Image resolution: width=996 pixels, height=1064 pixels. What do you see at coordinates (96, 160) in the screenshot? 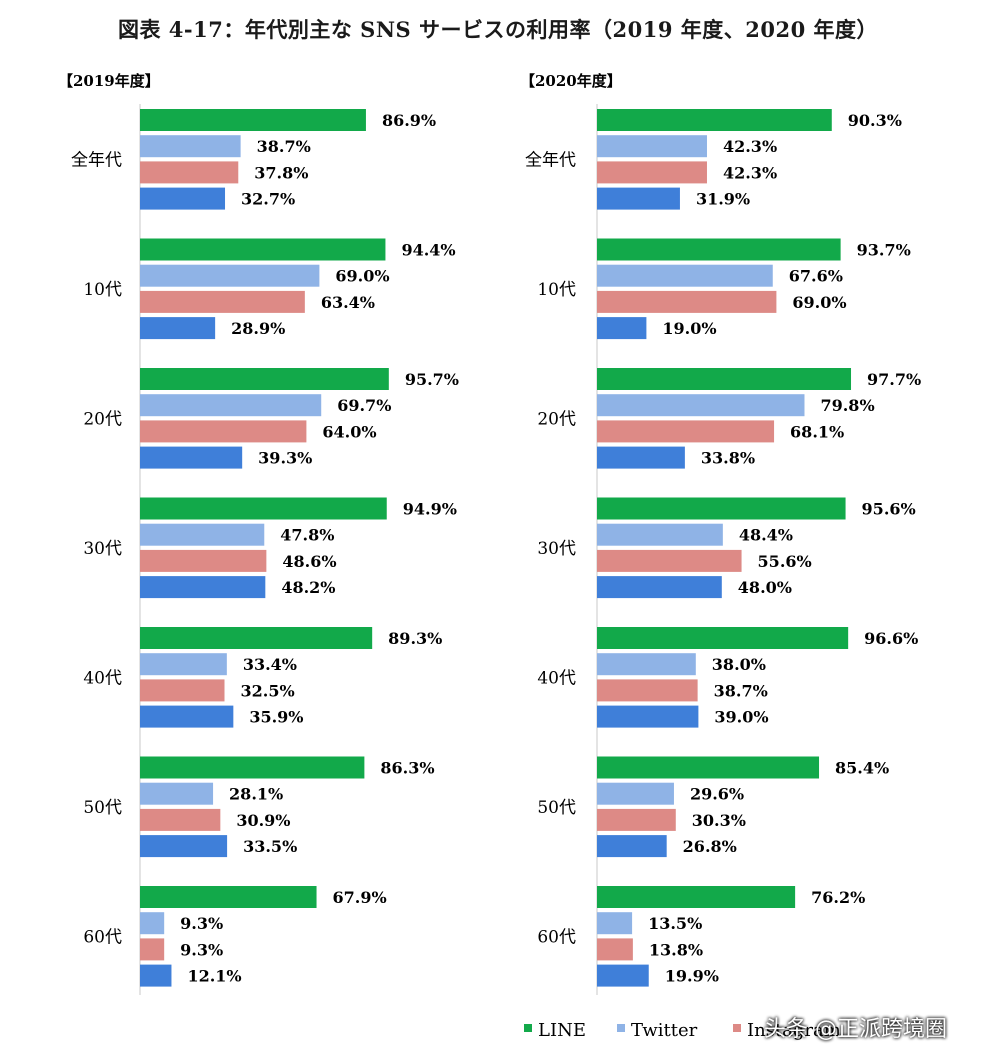
I see `category-label-0-0: 全年代` at bounding box center [96, 160].